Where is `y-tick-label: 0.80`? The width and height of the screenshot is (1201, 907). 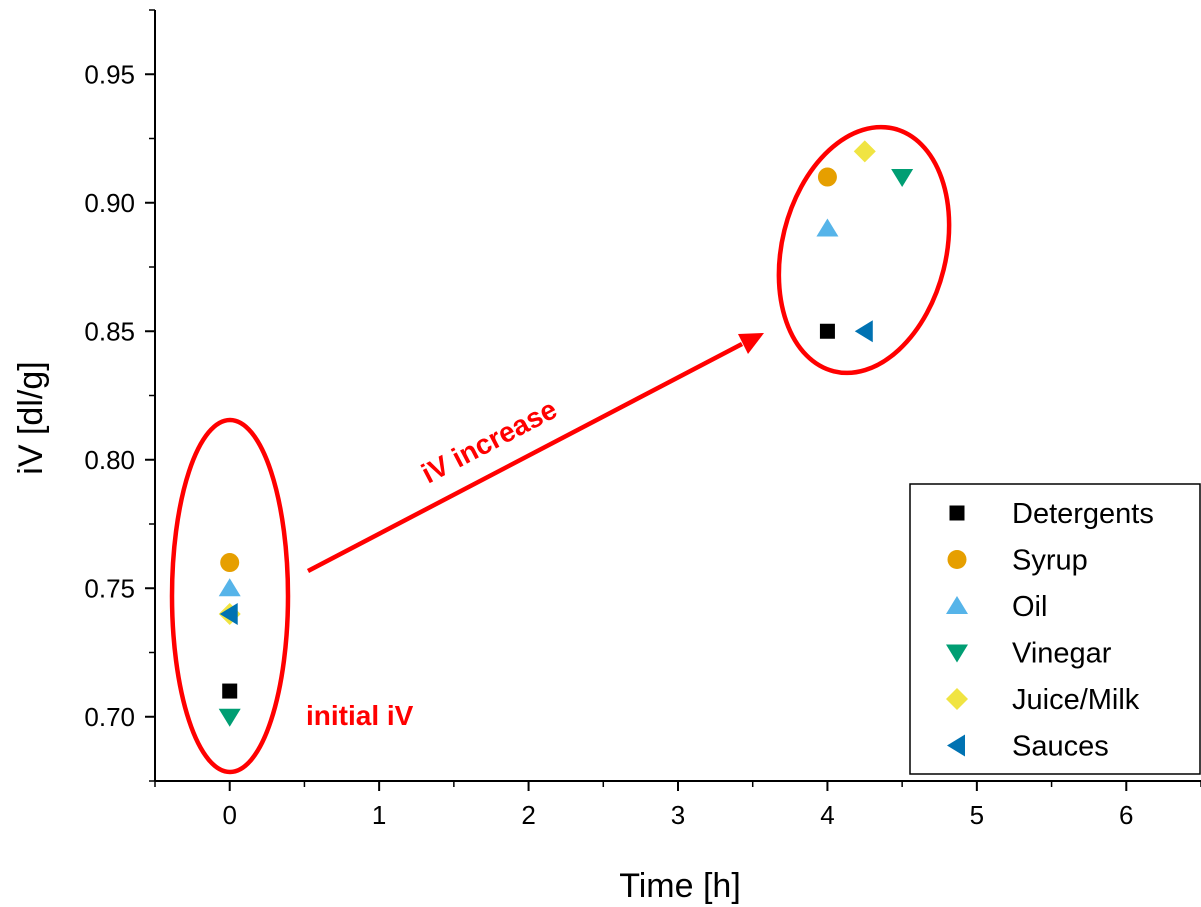 y-tick-label: 0.80 is located at coordinates (109, 460).